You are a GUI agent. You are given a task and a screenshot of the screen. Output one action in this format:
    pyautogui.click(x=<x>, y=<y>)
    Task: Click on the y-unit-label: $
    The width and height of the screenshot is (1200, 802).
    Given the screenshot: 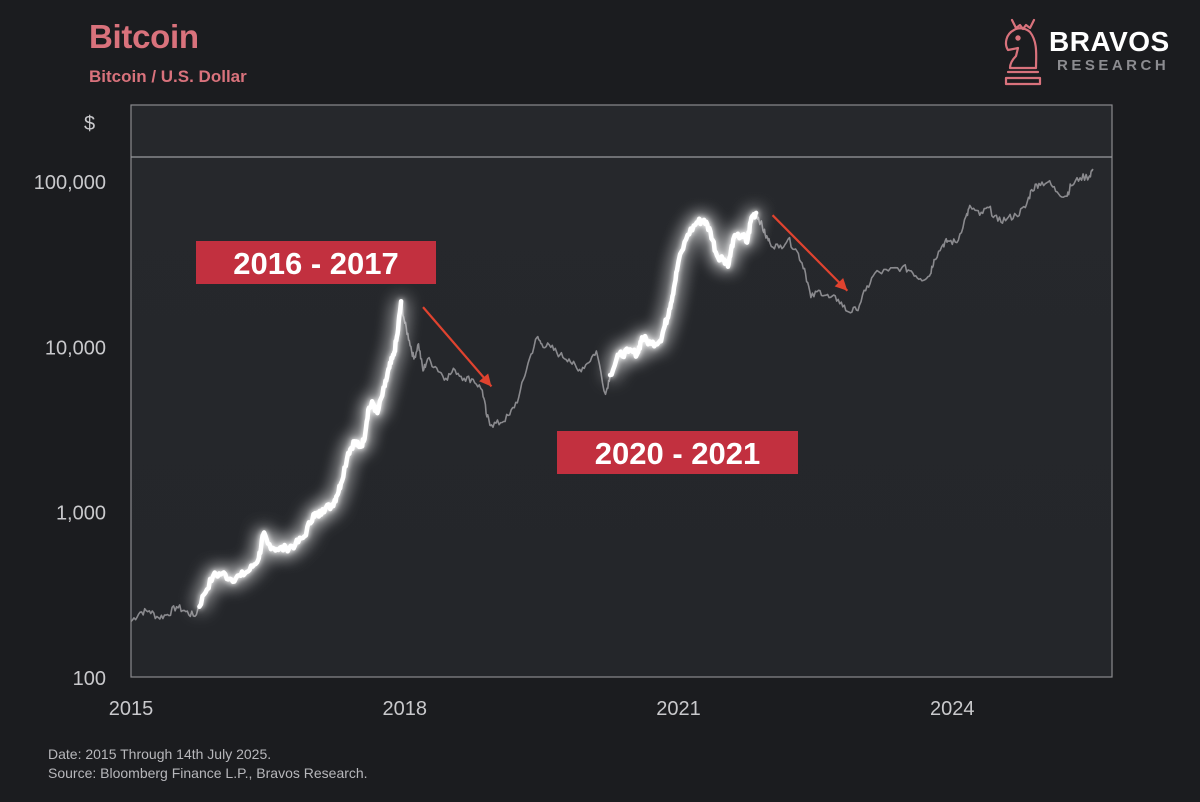 What is the action you would take?
    pyautogui.click(x=89, y=124)
    